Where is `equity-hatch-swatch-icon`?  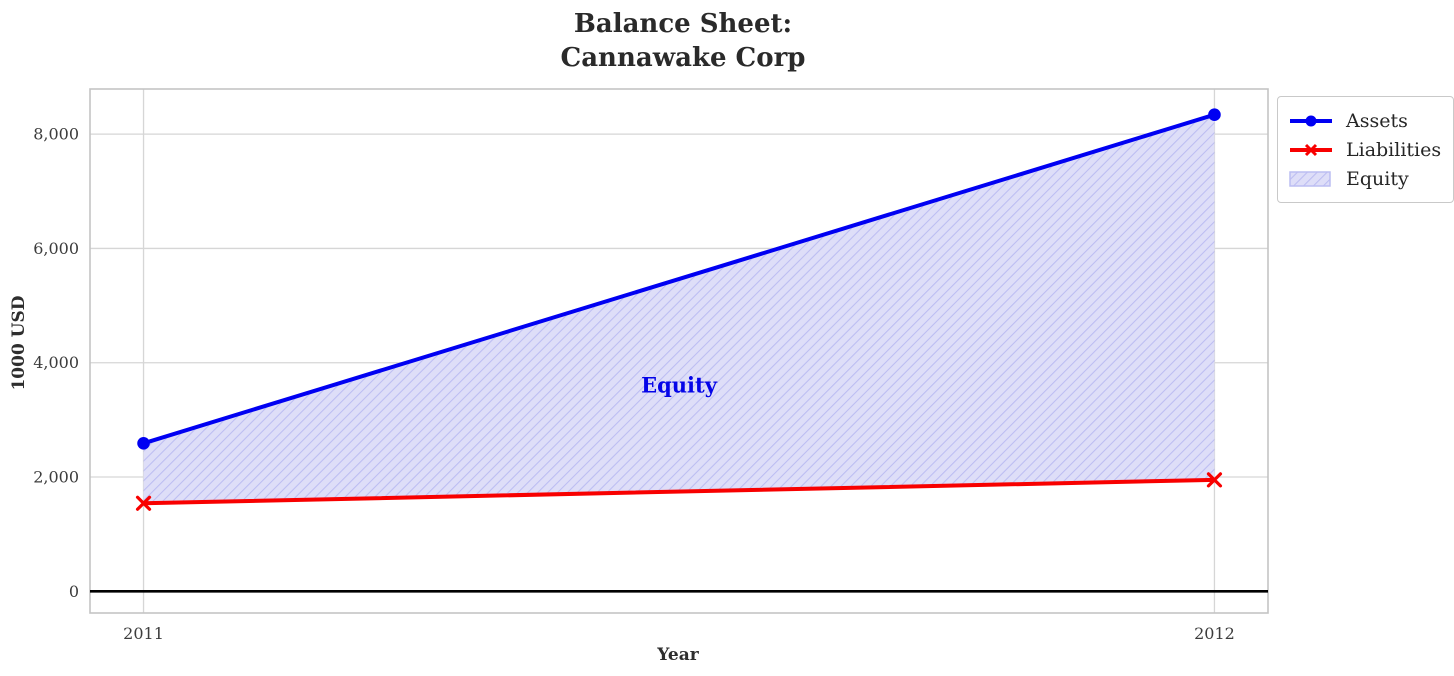 equity-hatch-swatch-icon is located at coordinates (1310, 178).